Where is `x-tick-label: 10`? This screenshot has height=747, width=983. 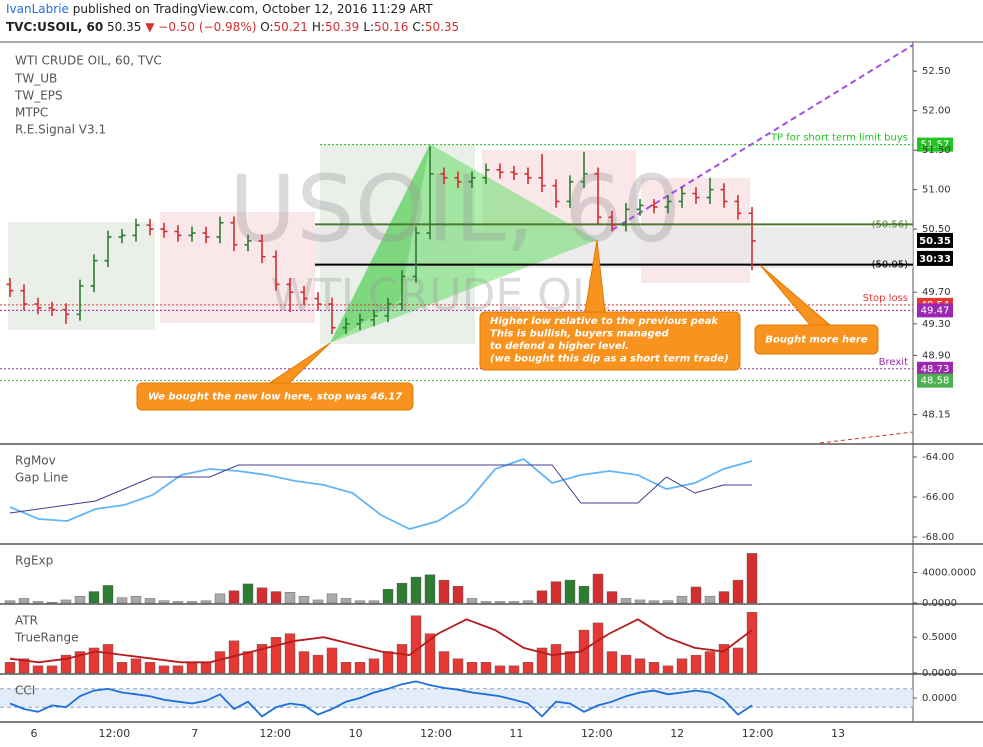 x-tick-label: 10 is located at coordinates (356, 733).